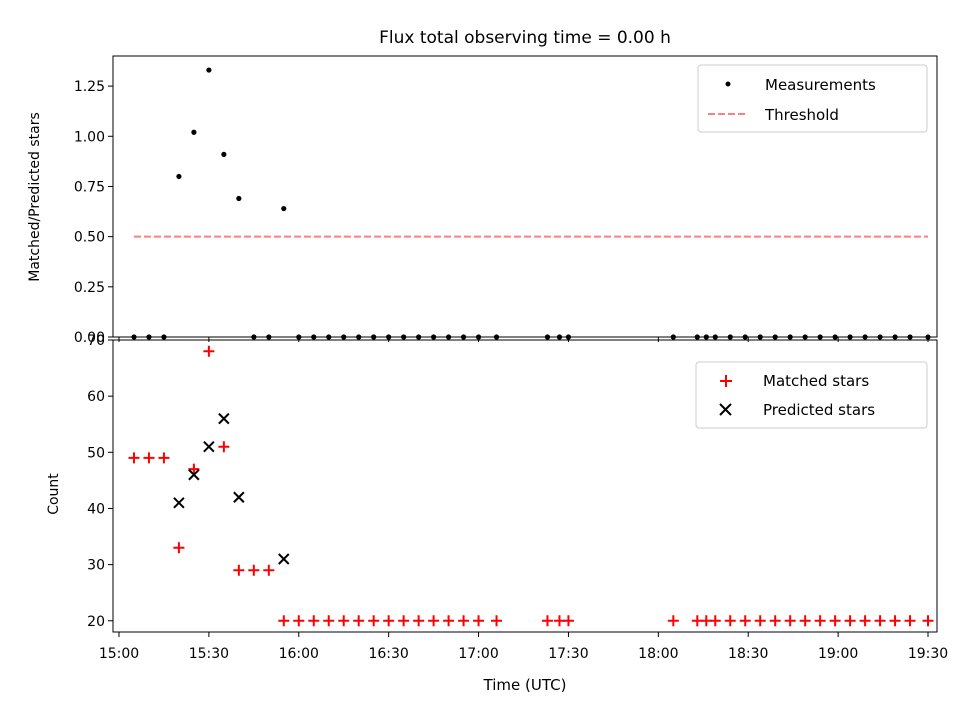  I want to click on legend-measurements-label: Measurements, so click(820, 85).